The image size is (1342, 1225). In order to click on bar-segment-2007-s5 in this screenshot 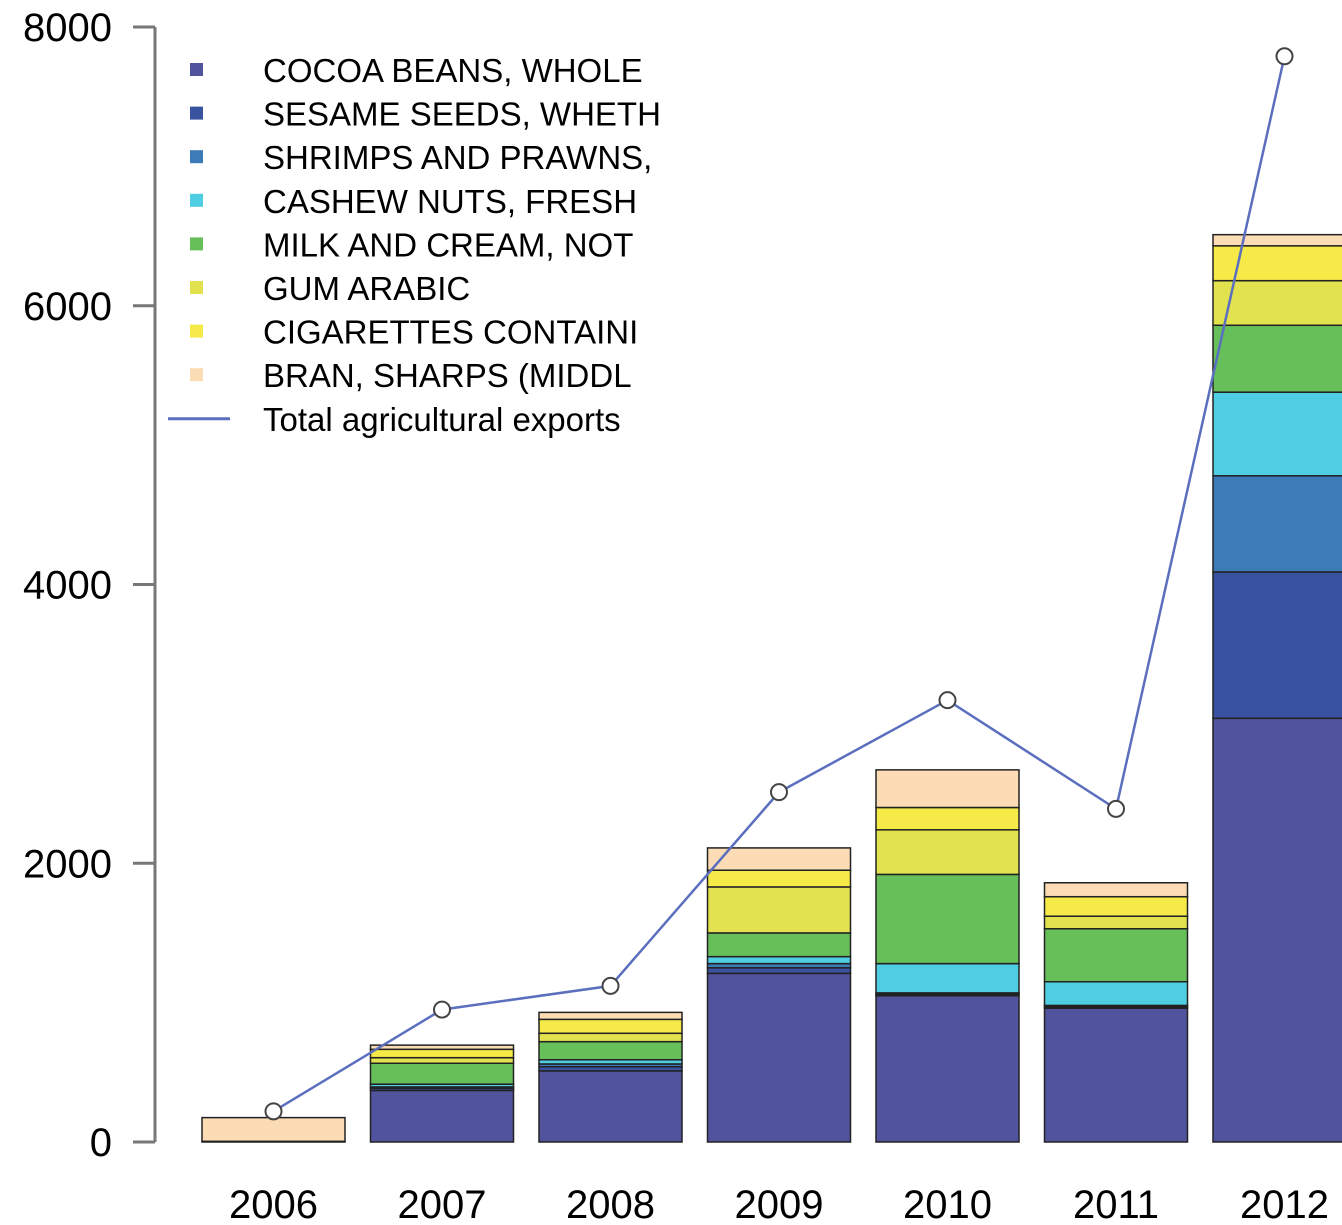, I will do `click(442, 1060)`.